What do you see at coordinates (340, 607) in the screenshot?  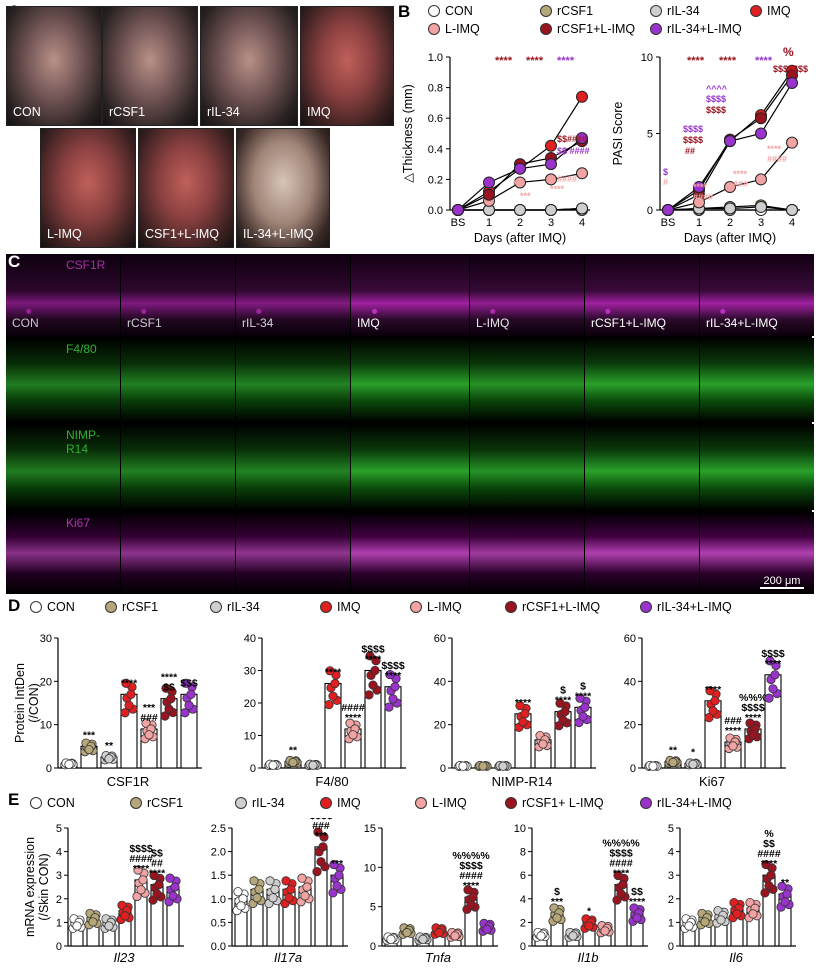 I see `legend-item: IMQ` at bounding box center [340, 607].